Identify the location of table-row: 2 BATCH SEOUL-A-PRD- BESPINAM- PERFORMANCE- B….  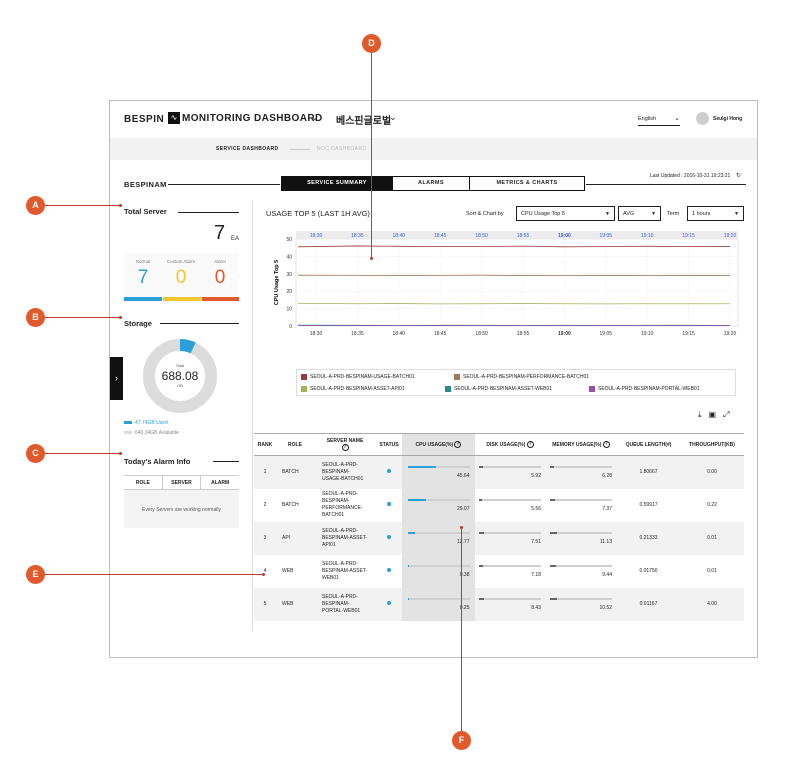
(499, 505).